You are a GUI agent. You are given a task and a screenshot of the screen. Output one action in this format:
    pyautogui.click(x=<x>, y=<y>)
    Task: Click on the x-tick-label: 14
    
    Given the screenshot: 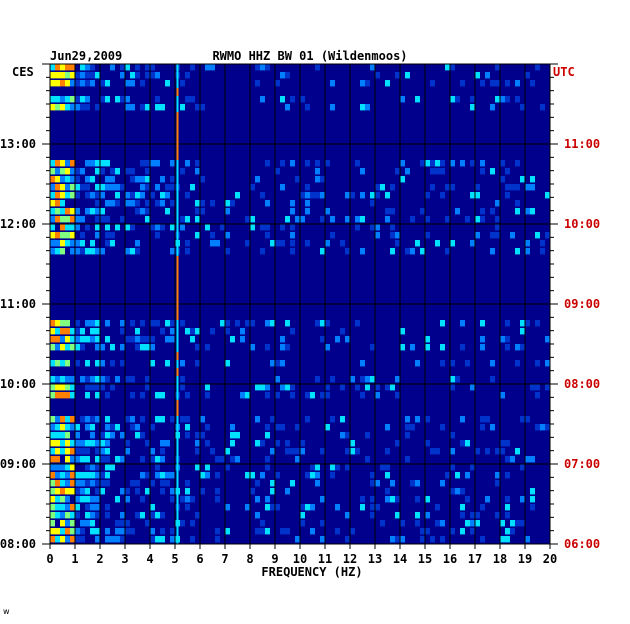 What is the action you would take?
    pyautogui.click(x=400, y=559)
    